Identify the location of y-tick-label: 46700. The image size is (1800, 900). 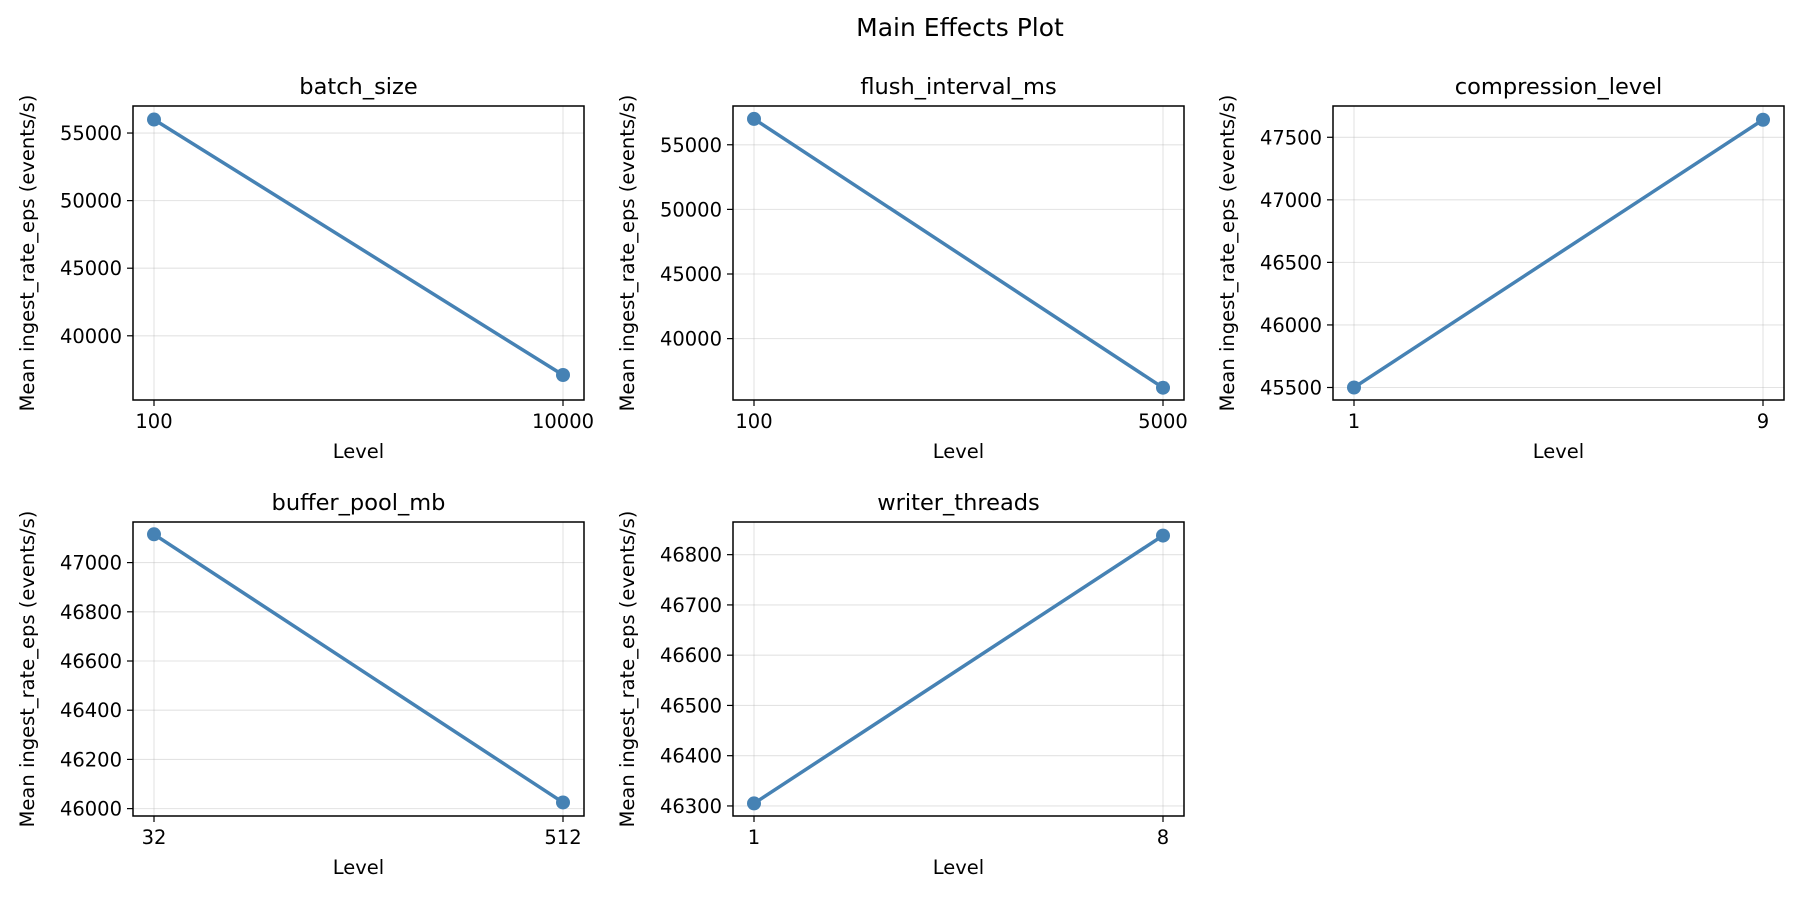
(691, 605).